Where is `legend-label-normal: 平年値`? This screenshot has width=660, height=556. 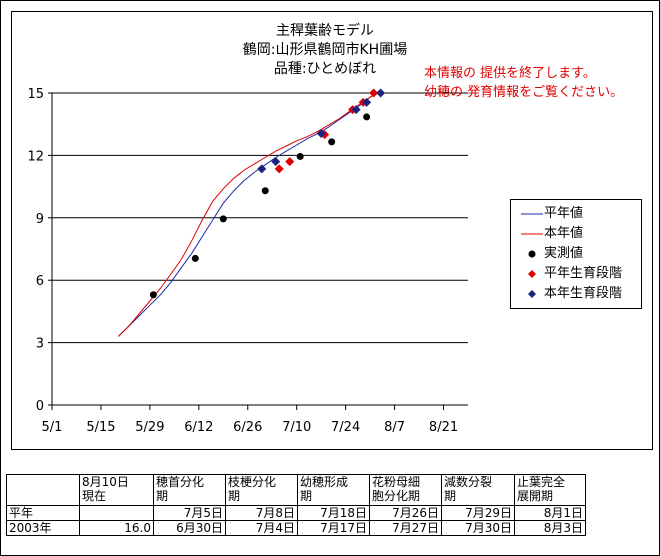
legend-label-normal: 平年値 is located at coordinates (564, 213).